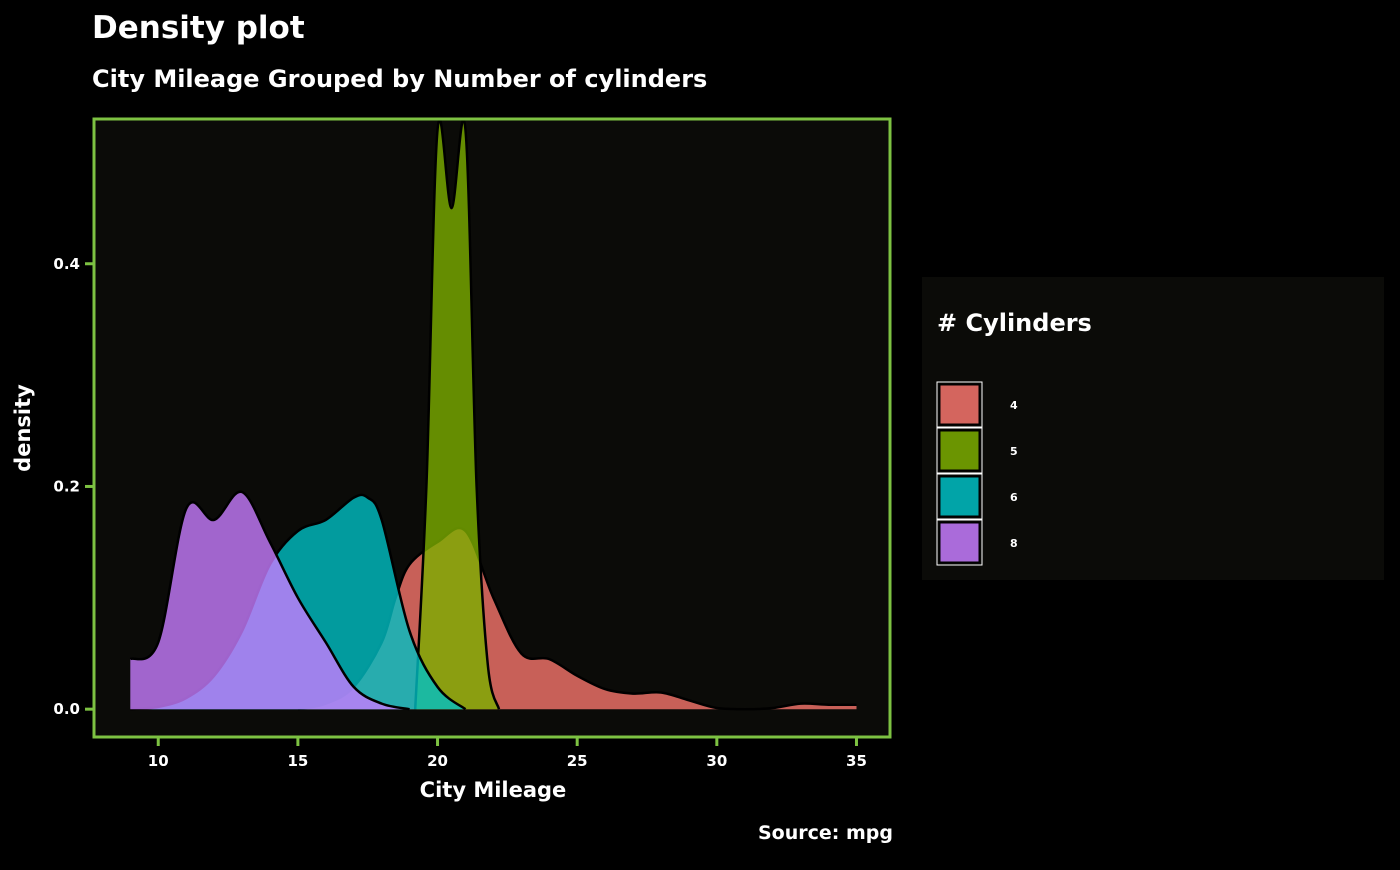 This screenshot has width=1400, height=870. I want to click on x-tick-label: 10, so click(158, 761).